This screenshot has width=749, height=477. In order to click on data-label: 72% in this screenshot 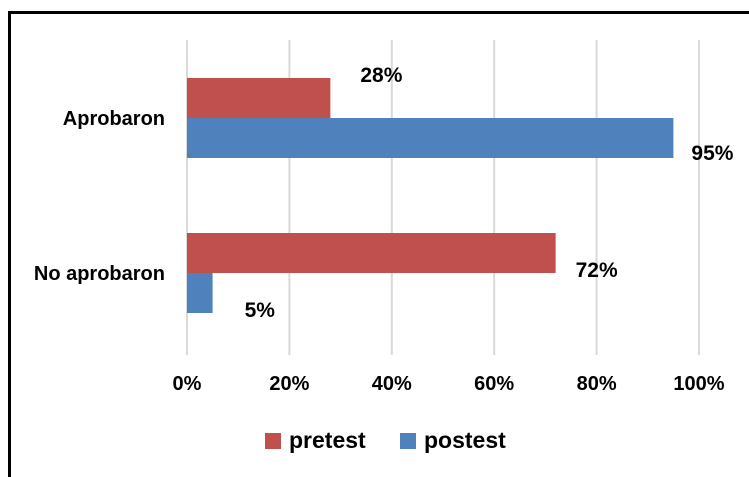, I will do `click(597, 270)`.